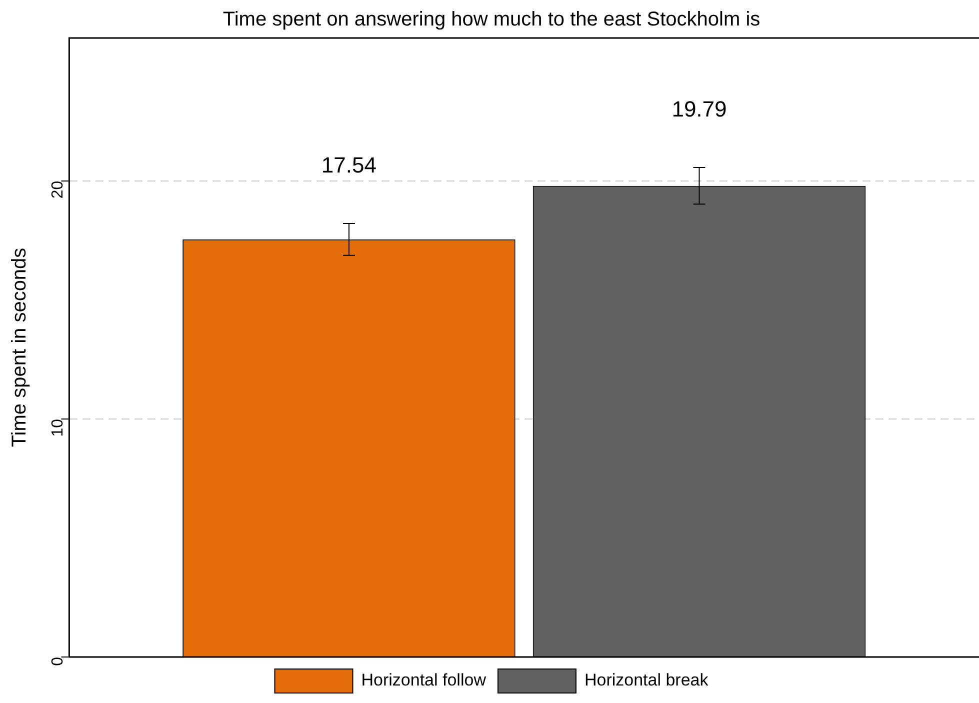 This screenshot has height=703, width=979. I want to click on legend-label: Horizontal break, so click(646, 680).